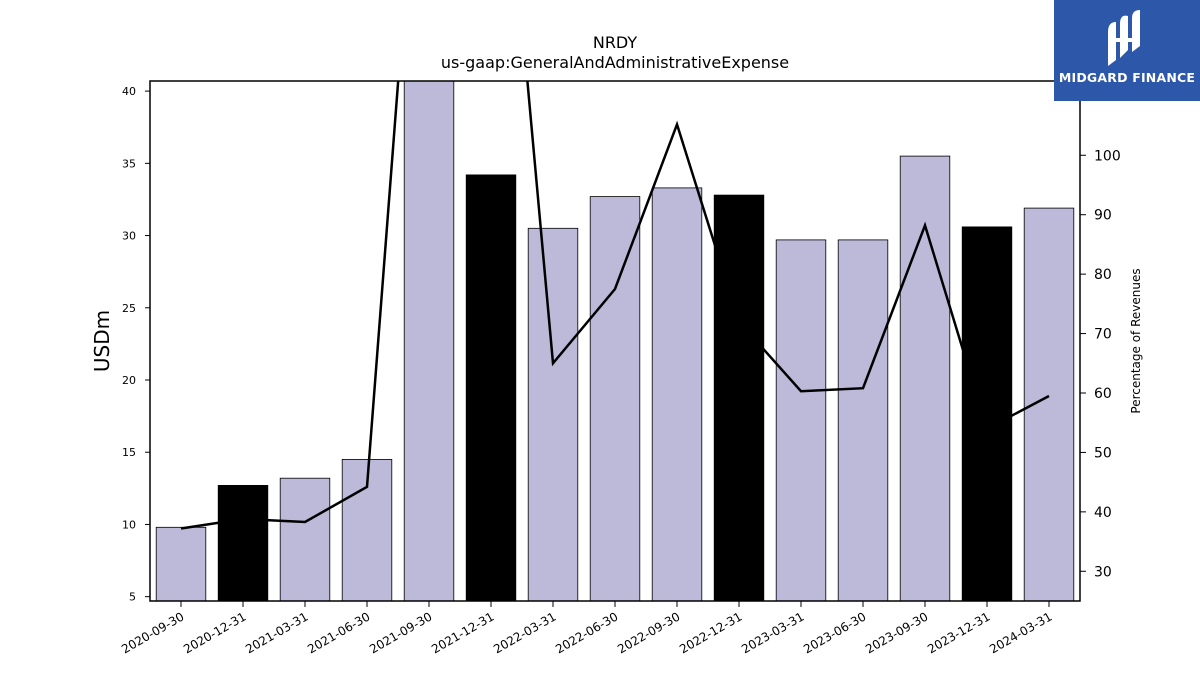 This screenshot has width=1200, height=675. What do you see at coordinates (586, 632) in the screenshot?
I see `x-tick-label: 2022-06-30` at bounding box center [586, 632].